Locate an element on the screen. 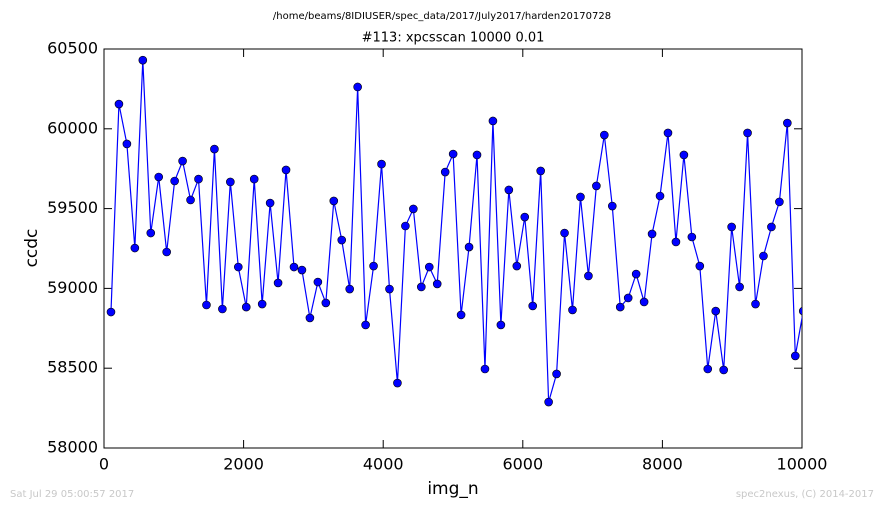 This screenshot has width=884, height=509. x-axis-label: img_n is located at coordinates (452, 489).